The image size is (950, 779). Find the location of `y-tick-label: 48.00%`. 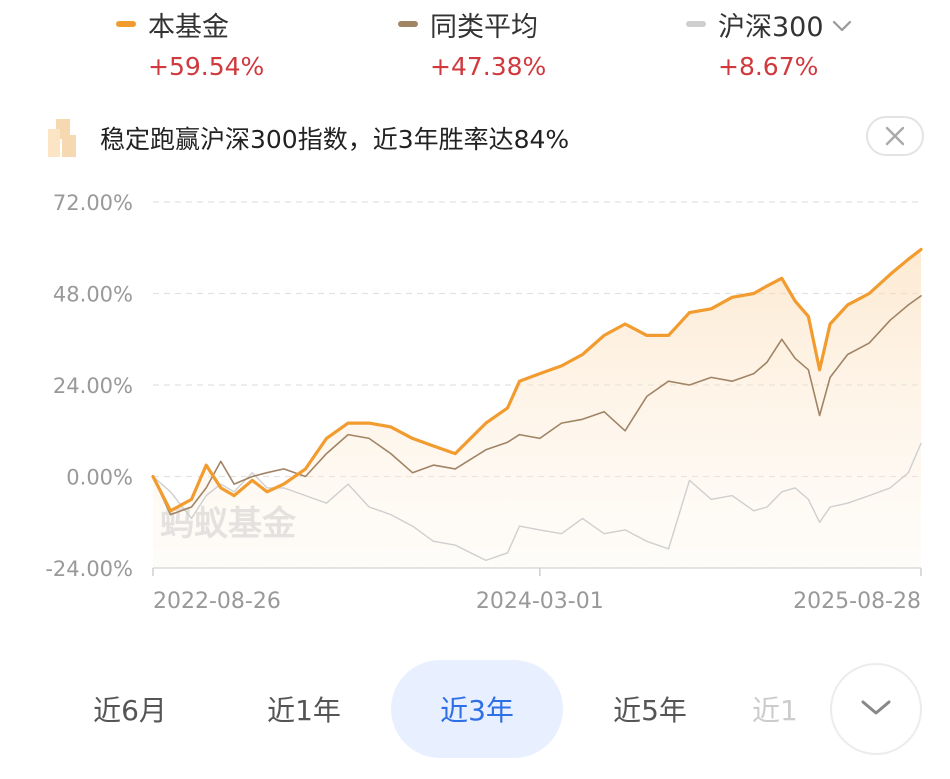

y-tick-label: 48.00% is located at coordinates (93, 295).